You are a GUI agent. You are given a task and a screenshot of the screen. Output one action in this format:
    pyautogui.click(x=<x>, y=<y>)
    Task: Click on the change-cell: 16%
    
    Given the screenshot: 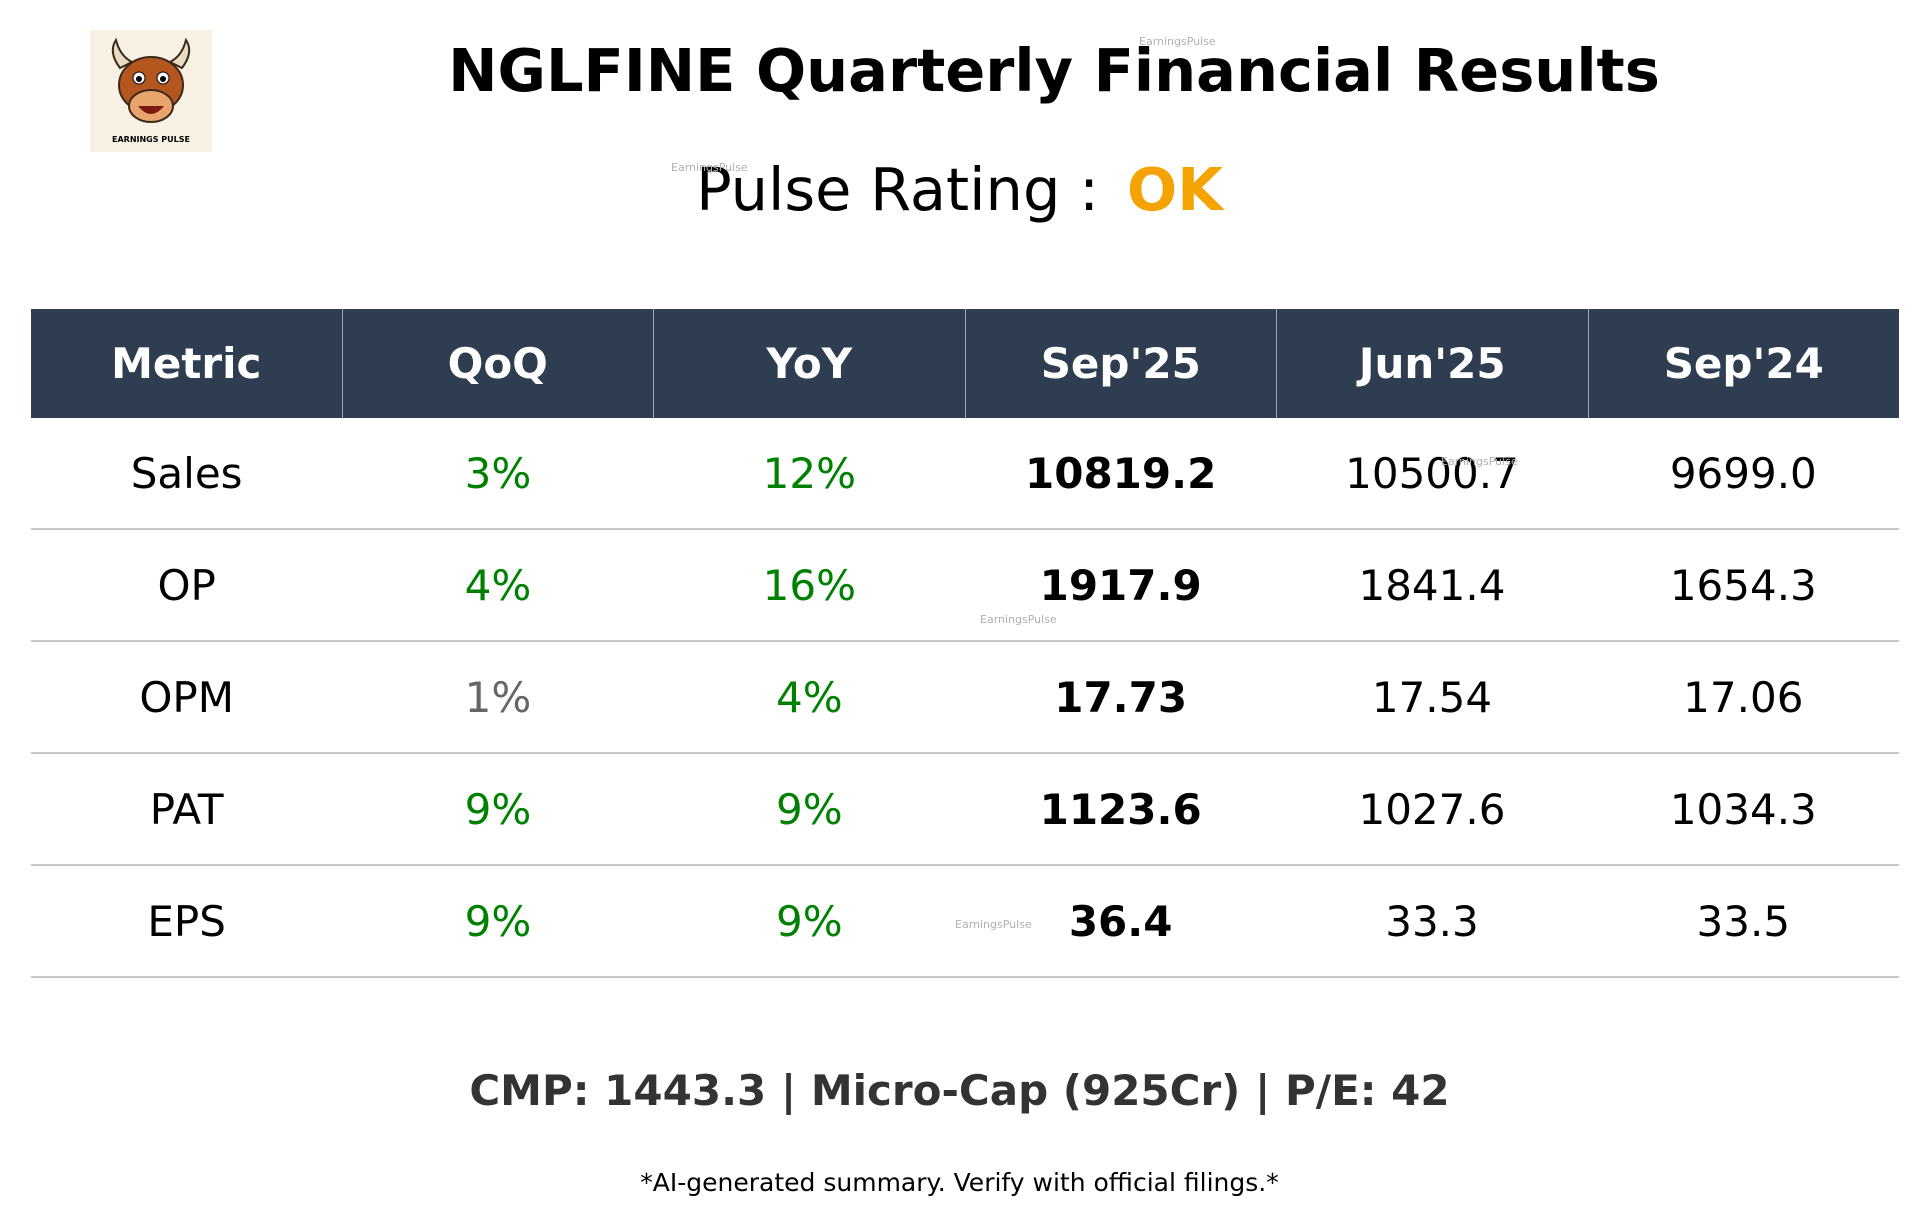 What is the action you would take?
    pyautogui.click(x=809, y=585)
    